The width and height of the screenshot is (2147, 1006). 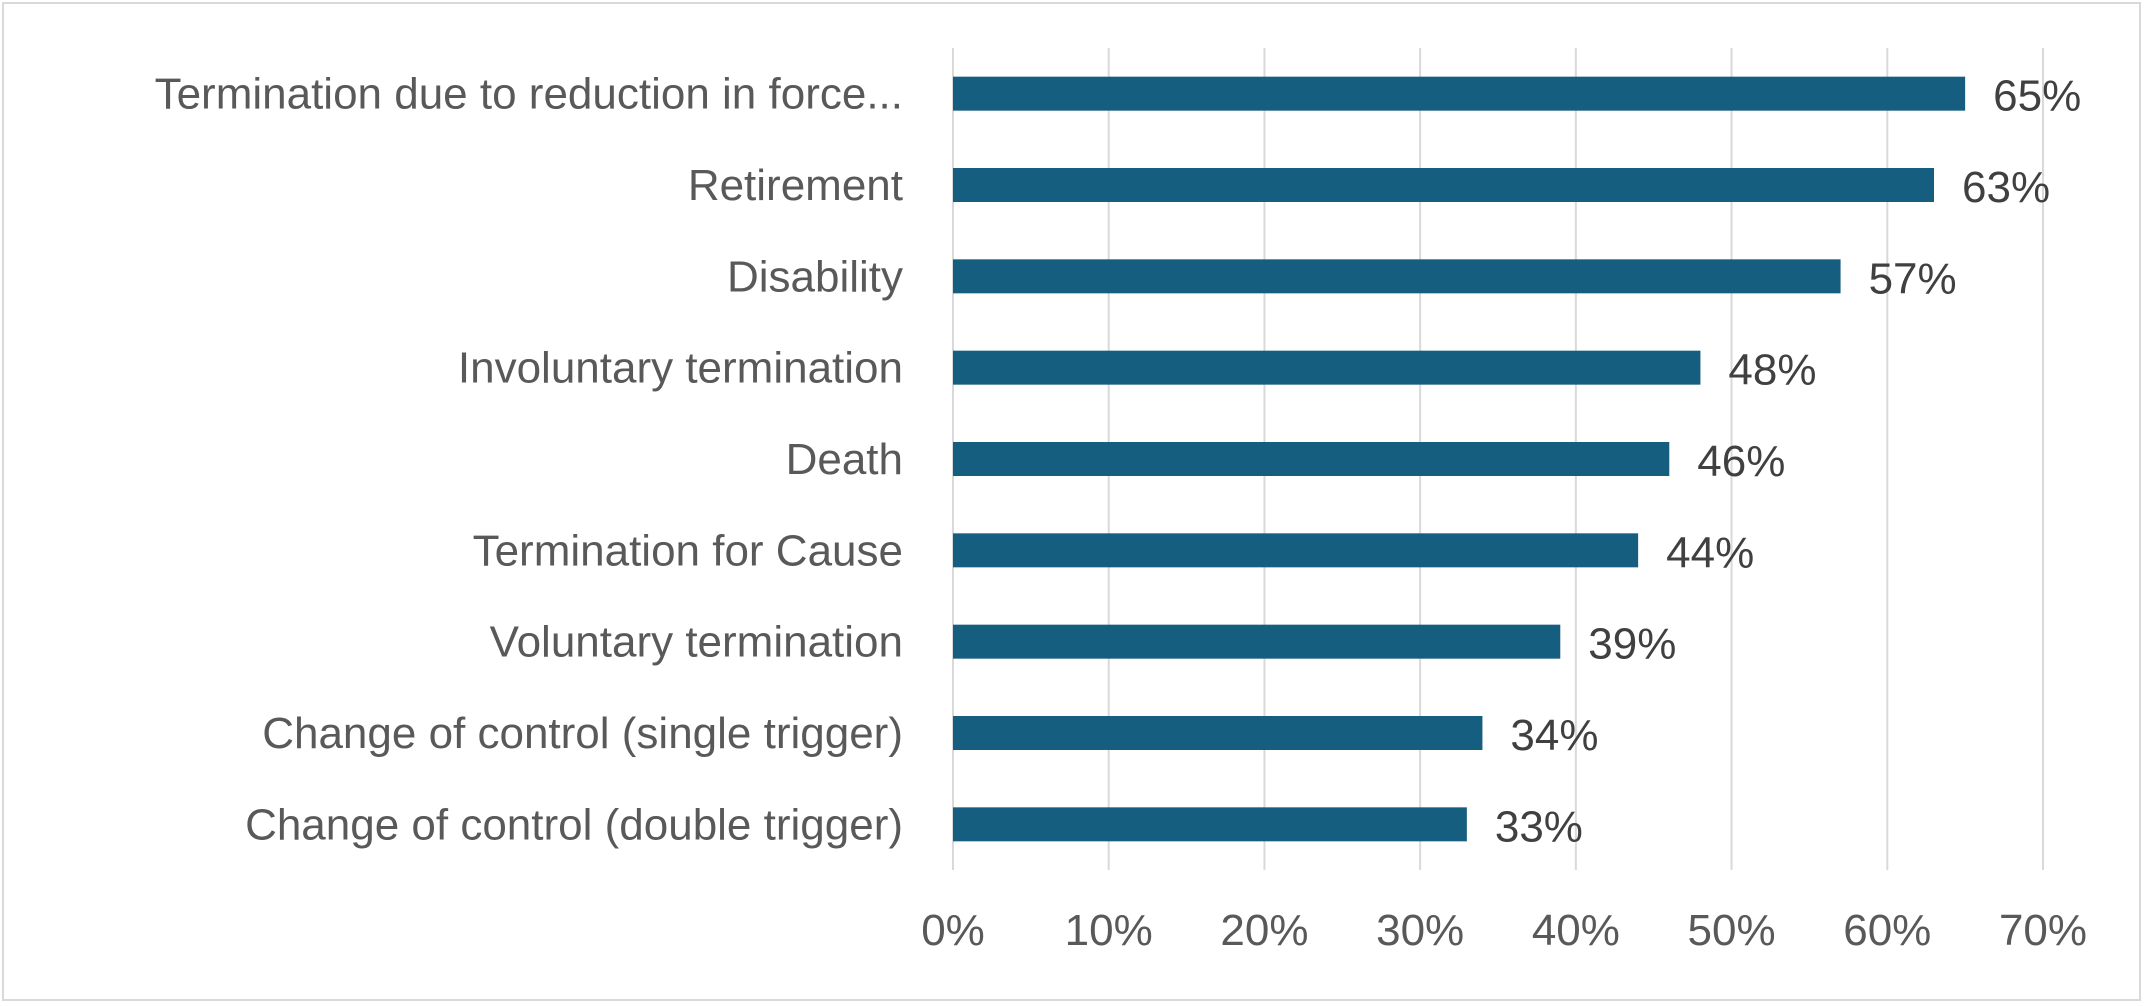 I want to click on x-tick-label: 30%, so click(x=1420, y=930).